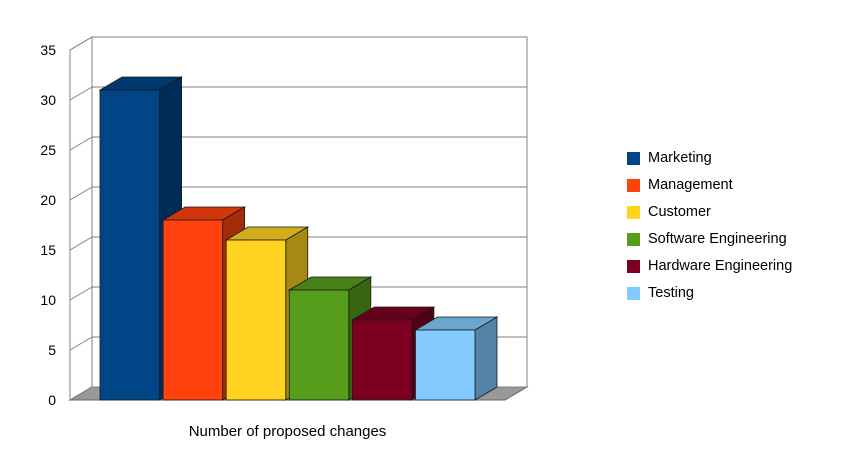 This screenshot has height=457, width=866. I want to click on legend-item: Customer, so click(709, 212).